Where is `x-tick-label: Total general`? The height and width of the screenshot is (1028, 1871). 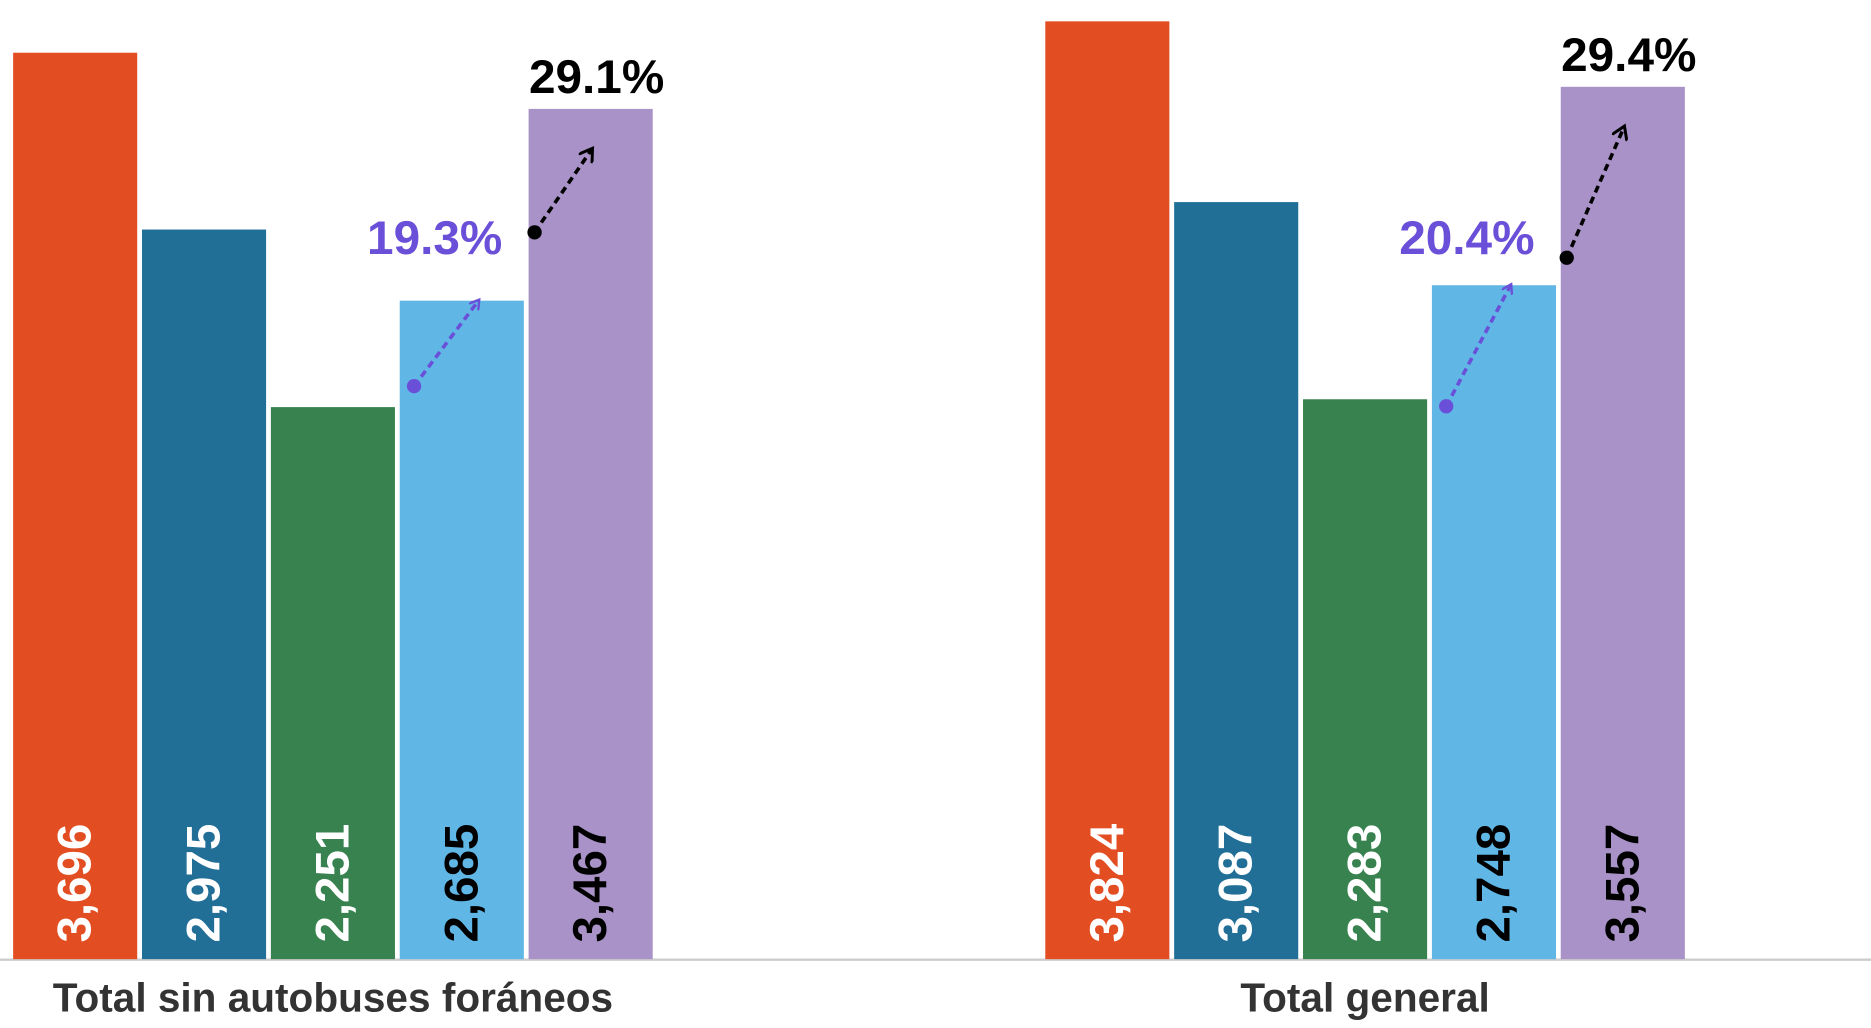
x-tick-label: Total general is located at coordinates (1364, 997).